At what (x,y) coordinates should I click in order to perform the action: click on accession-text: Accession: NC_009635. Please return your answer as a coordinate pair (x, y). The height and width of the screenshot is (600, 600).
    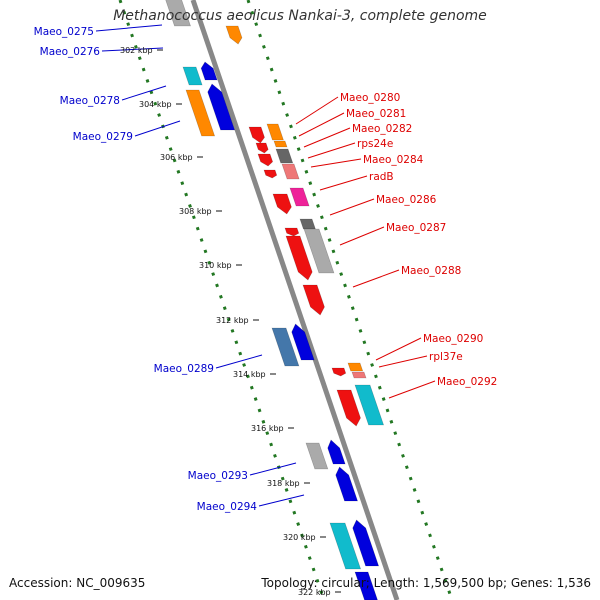
    Looking at the image, I should click on (77, 583).